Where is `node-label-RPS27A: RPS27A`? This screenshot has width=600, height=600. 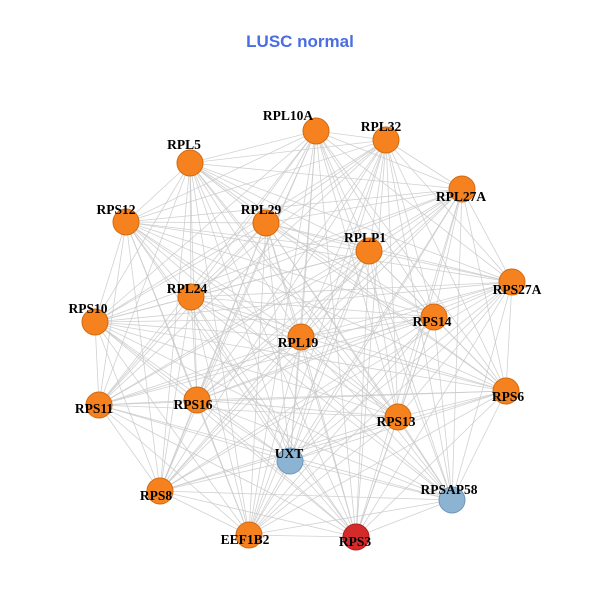 node-label-RPS27A: RPS27A is located at coordinates (517, 289).